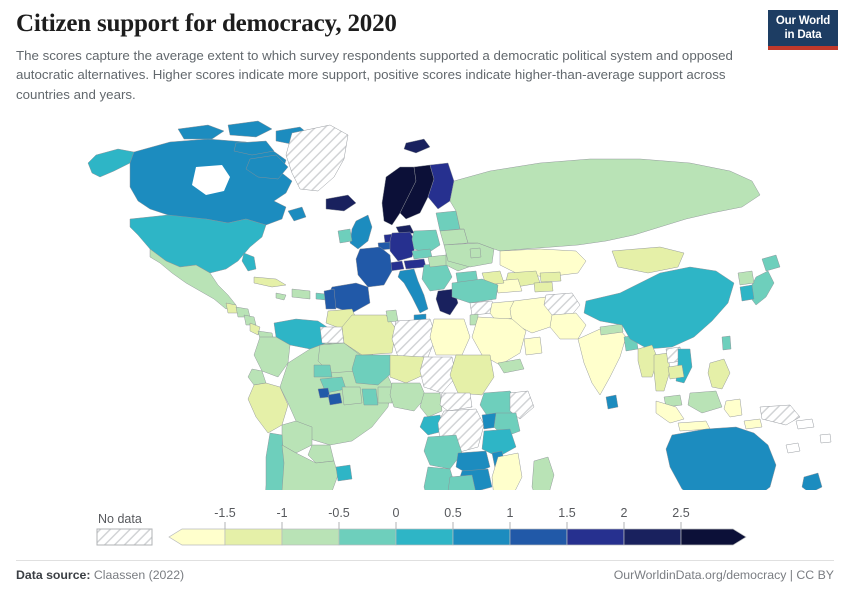 This screenshot has height=600, width=850. I want to click on country-senegal, so click(323, 371).